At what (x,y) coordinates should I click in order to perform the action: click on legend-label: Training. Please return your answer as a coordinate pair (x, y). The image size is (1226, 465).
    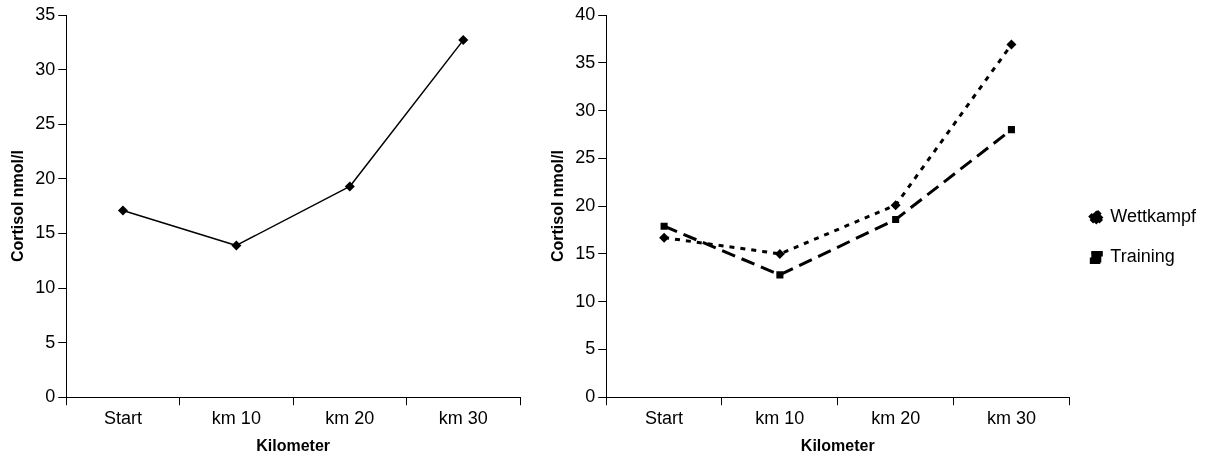
    Looking at the image, I should click on (1142, 256).